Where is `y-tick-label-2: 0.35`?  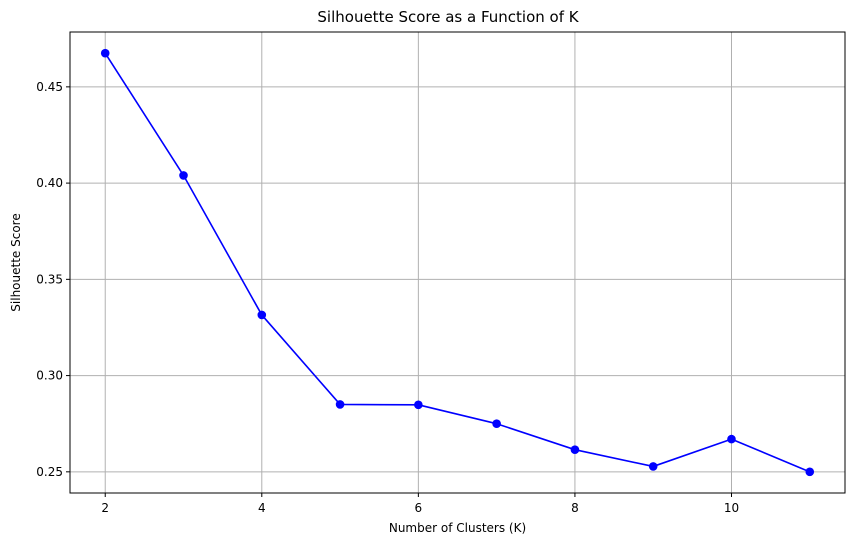
y-tick-label-2: 0.35 is located at coordinates (49, 279).